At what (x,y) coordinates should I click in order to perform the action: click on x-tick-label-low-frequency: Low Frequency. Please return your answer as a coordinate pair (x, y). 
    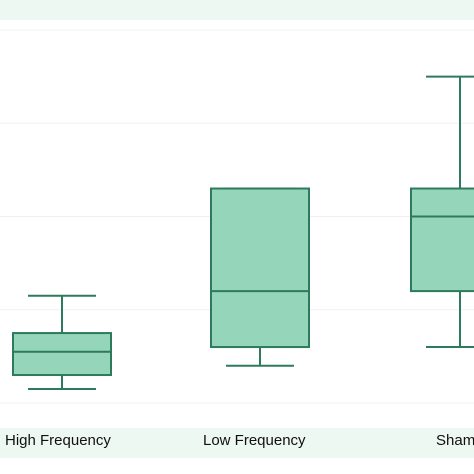
    Looking at the image, I should click on (254, 440).